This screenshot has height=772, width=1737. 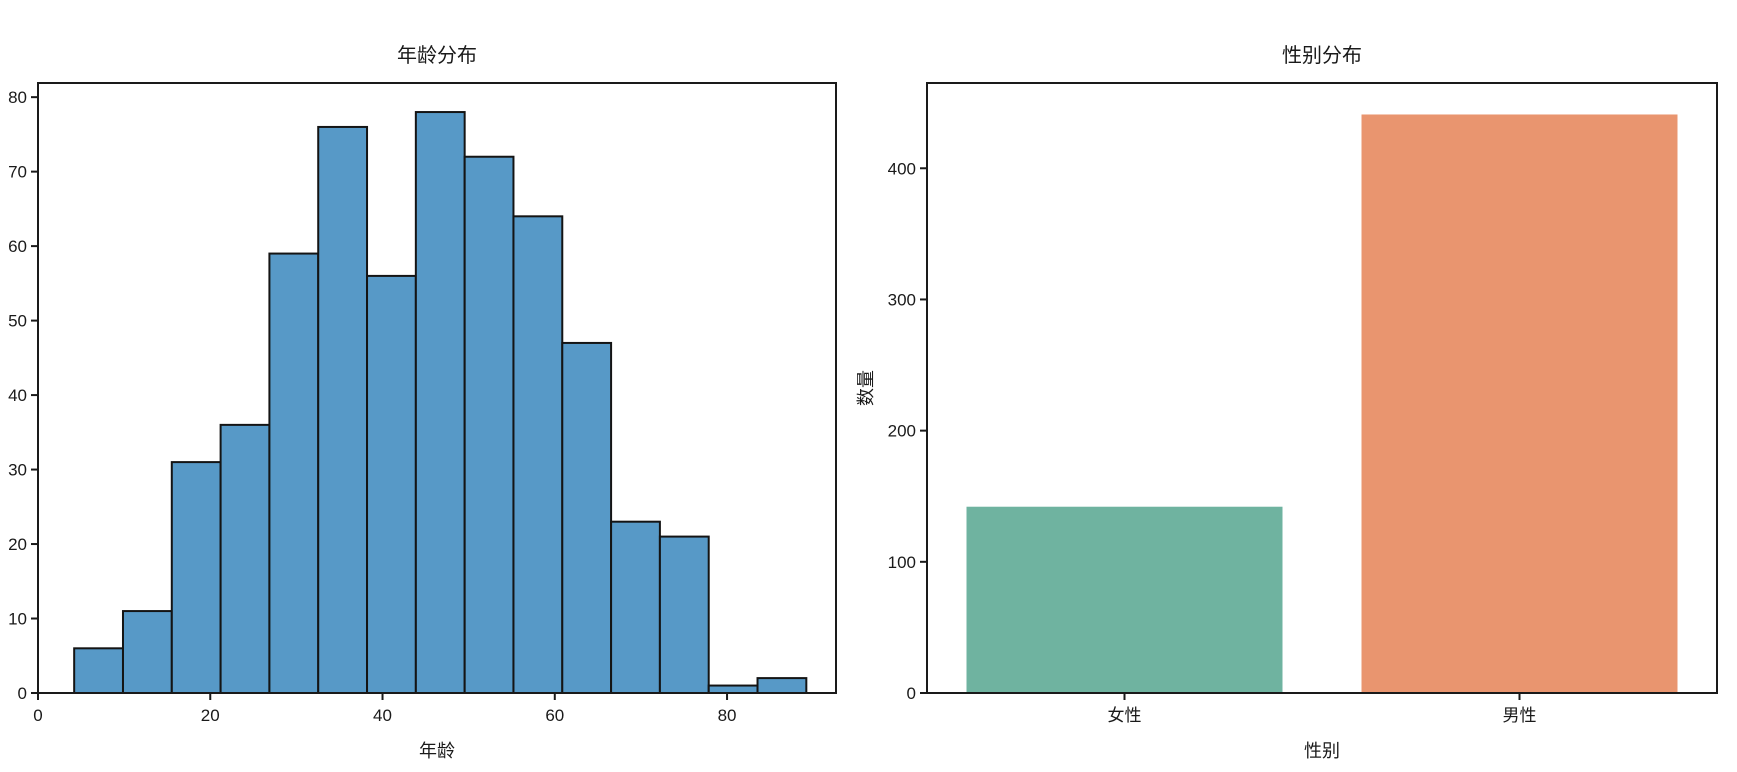 I want to click on bar-female, so click(x=1124, y=599).